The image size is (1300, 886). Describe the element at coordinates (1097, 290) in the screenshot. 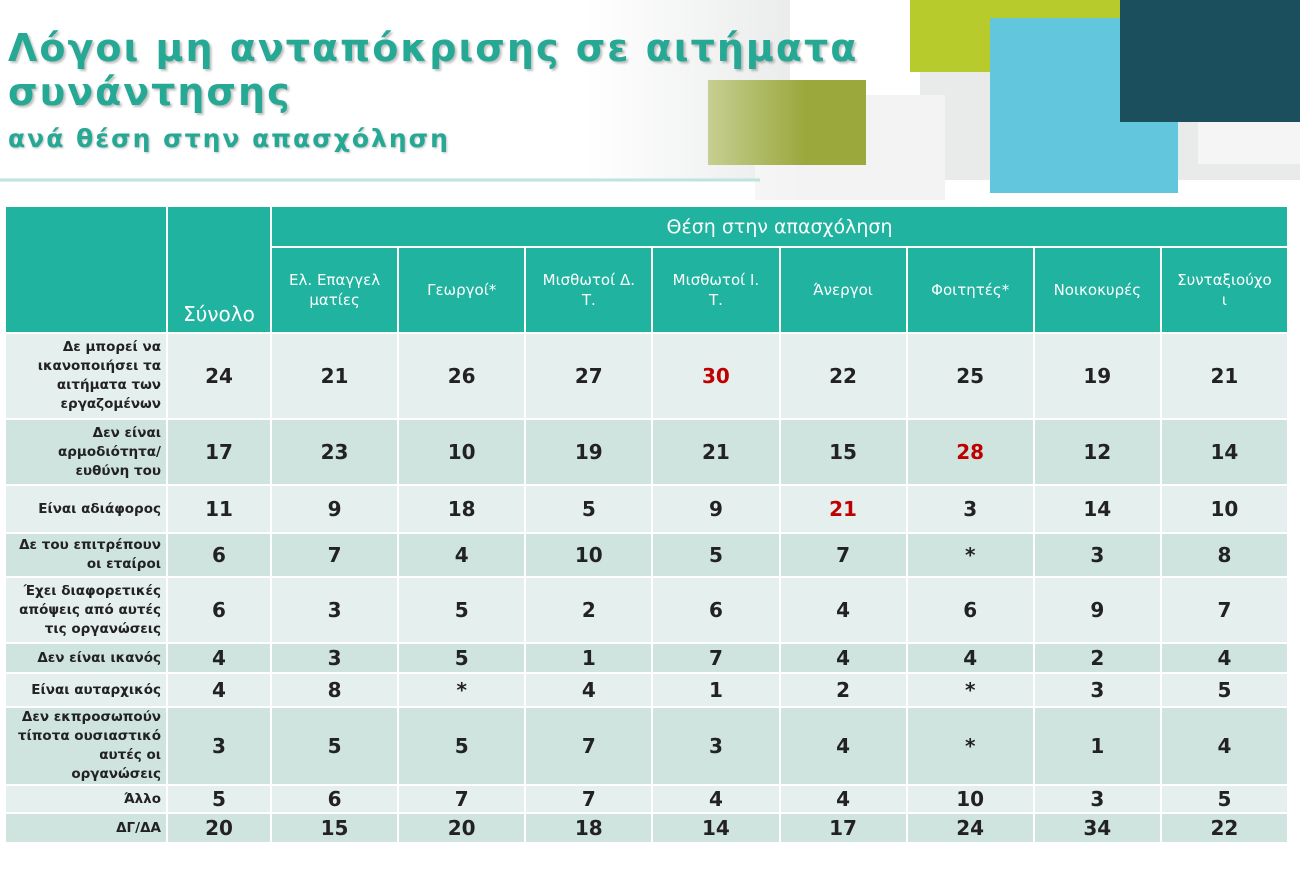

I see `column-header: Νοικοκυρές` at that location.